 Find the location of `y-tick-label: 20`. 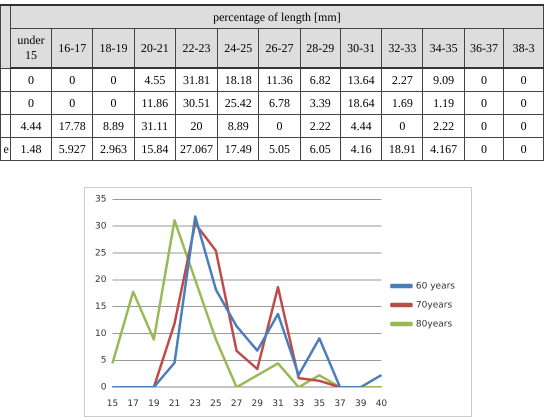

y-tick-label: 20 is located at coordinates (101, 280).